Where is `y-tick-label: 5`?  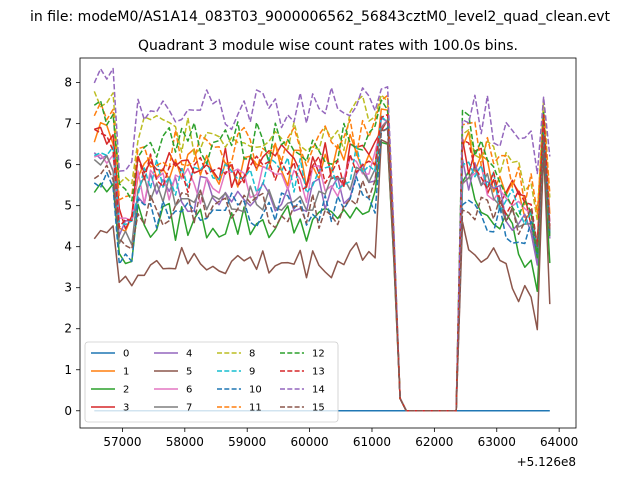 y-tick-label: 5 is located at coordinates (68, 206).